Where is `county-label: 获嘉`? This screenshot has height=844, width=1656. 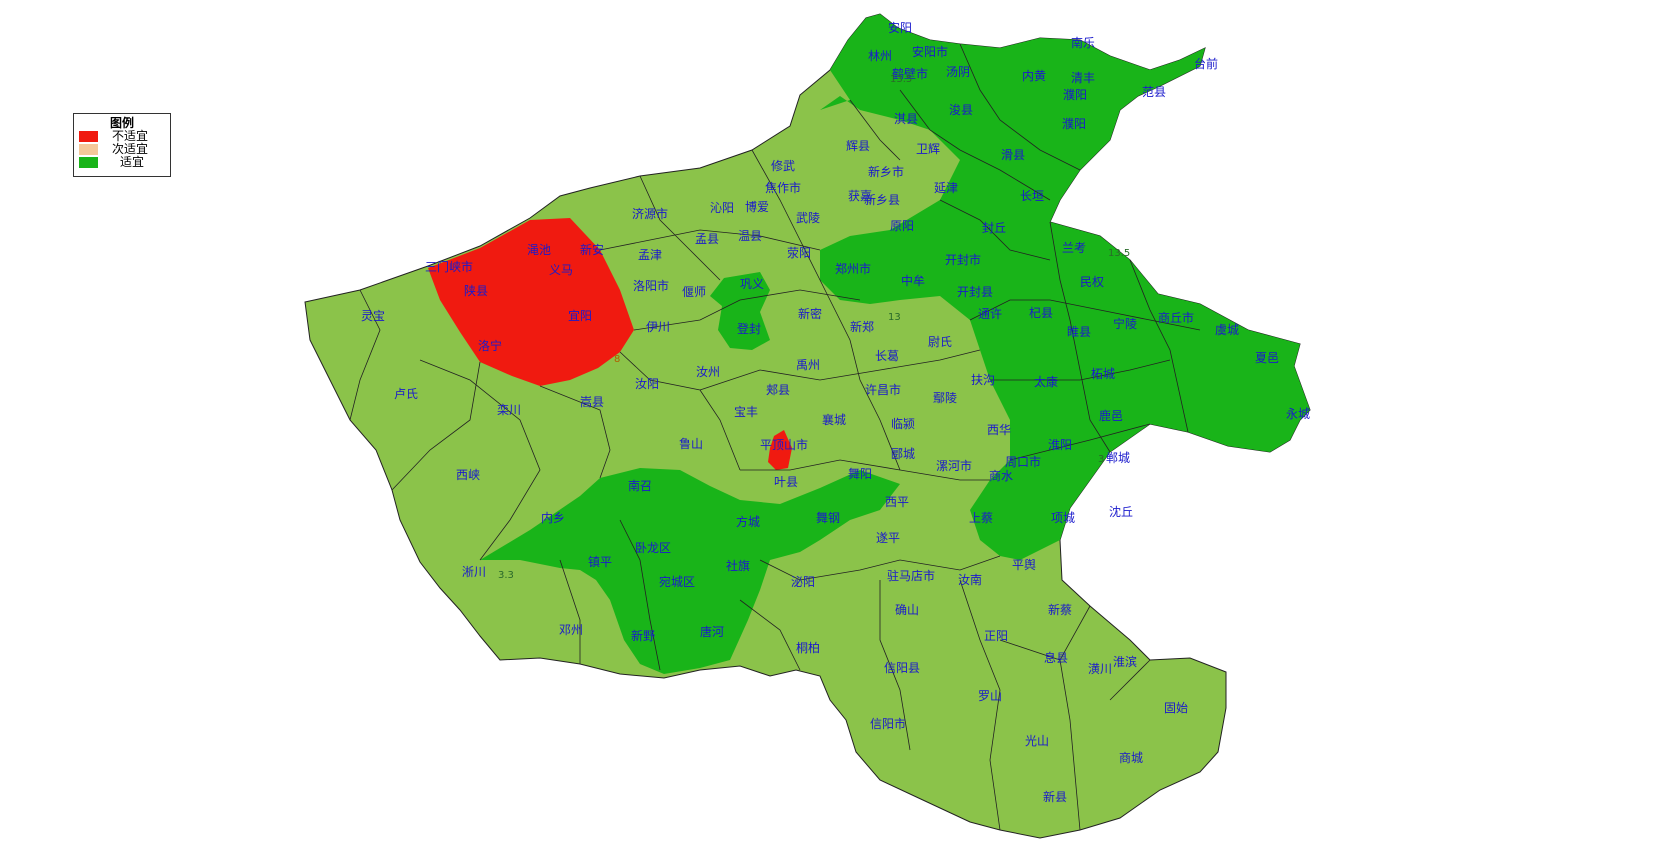 county-label: 获嘉 is located at coordinates (860, 196).